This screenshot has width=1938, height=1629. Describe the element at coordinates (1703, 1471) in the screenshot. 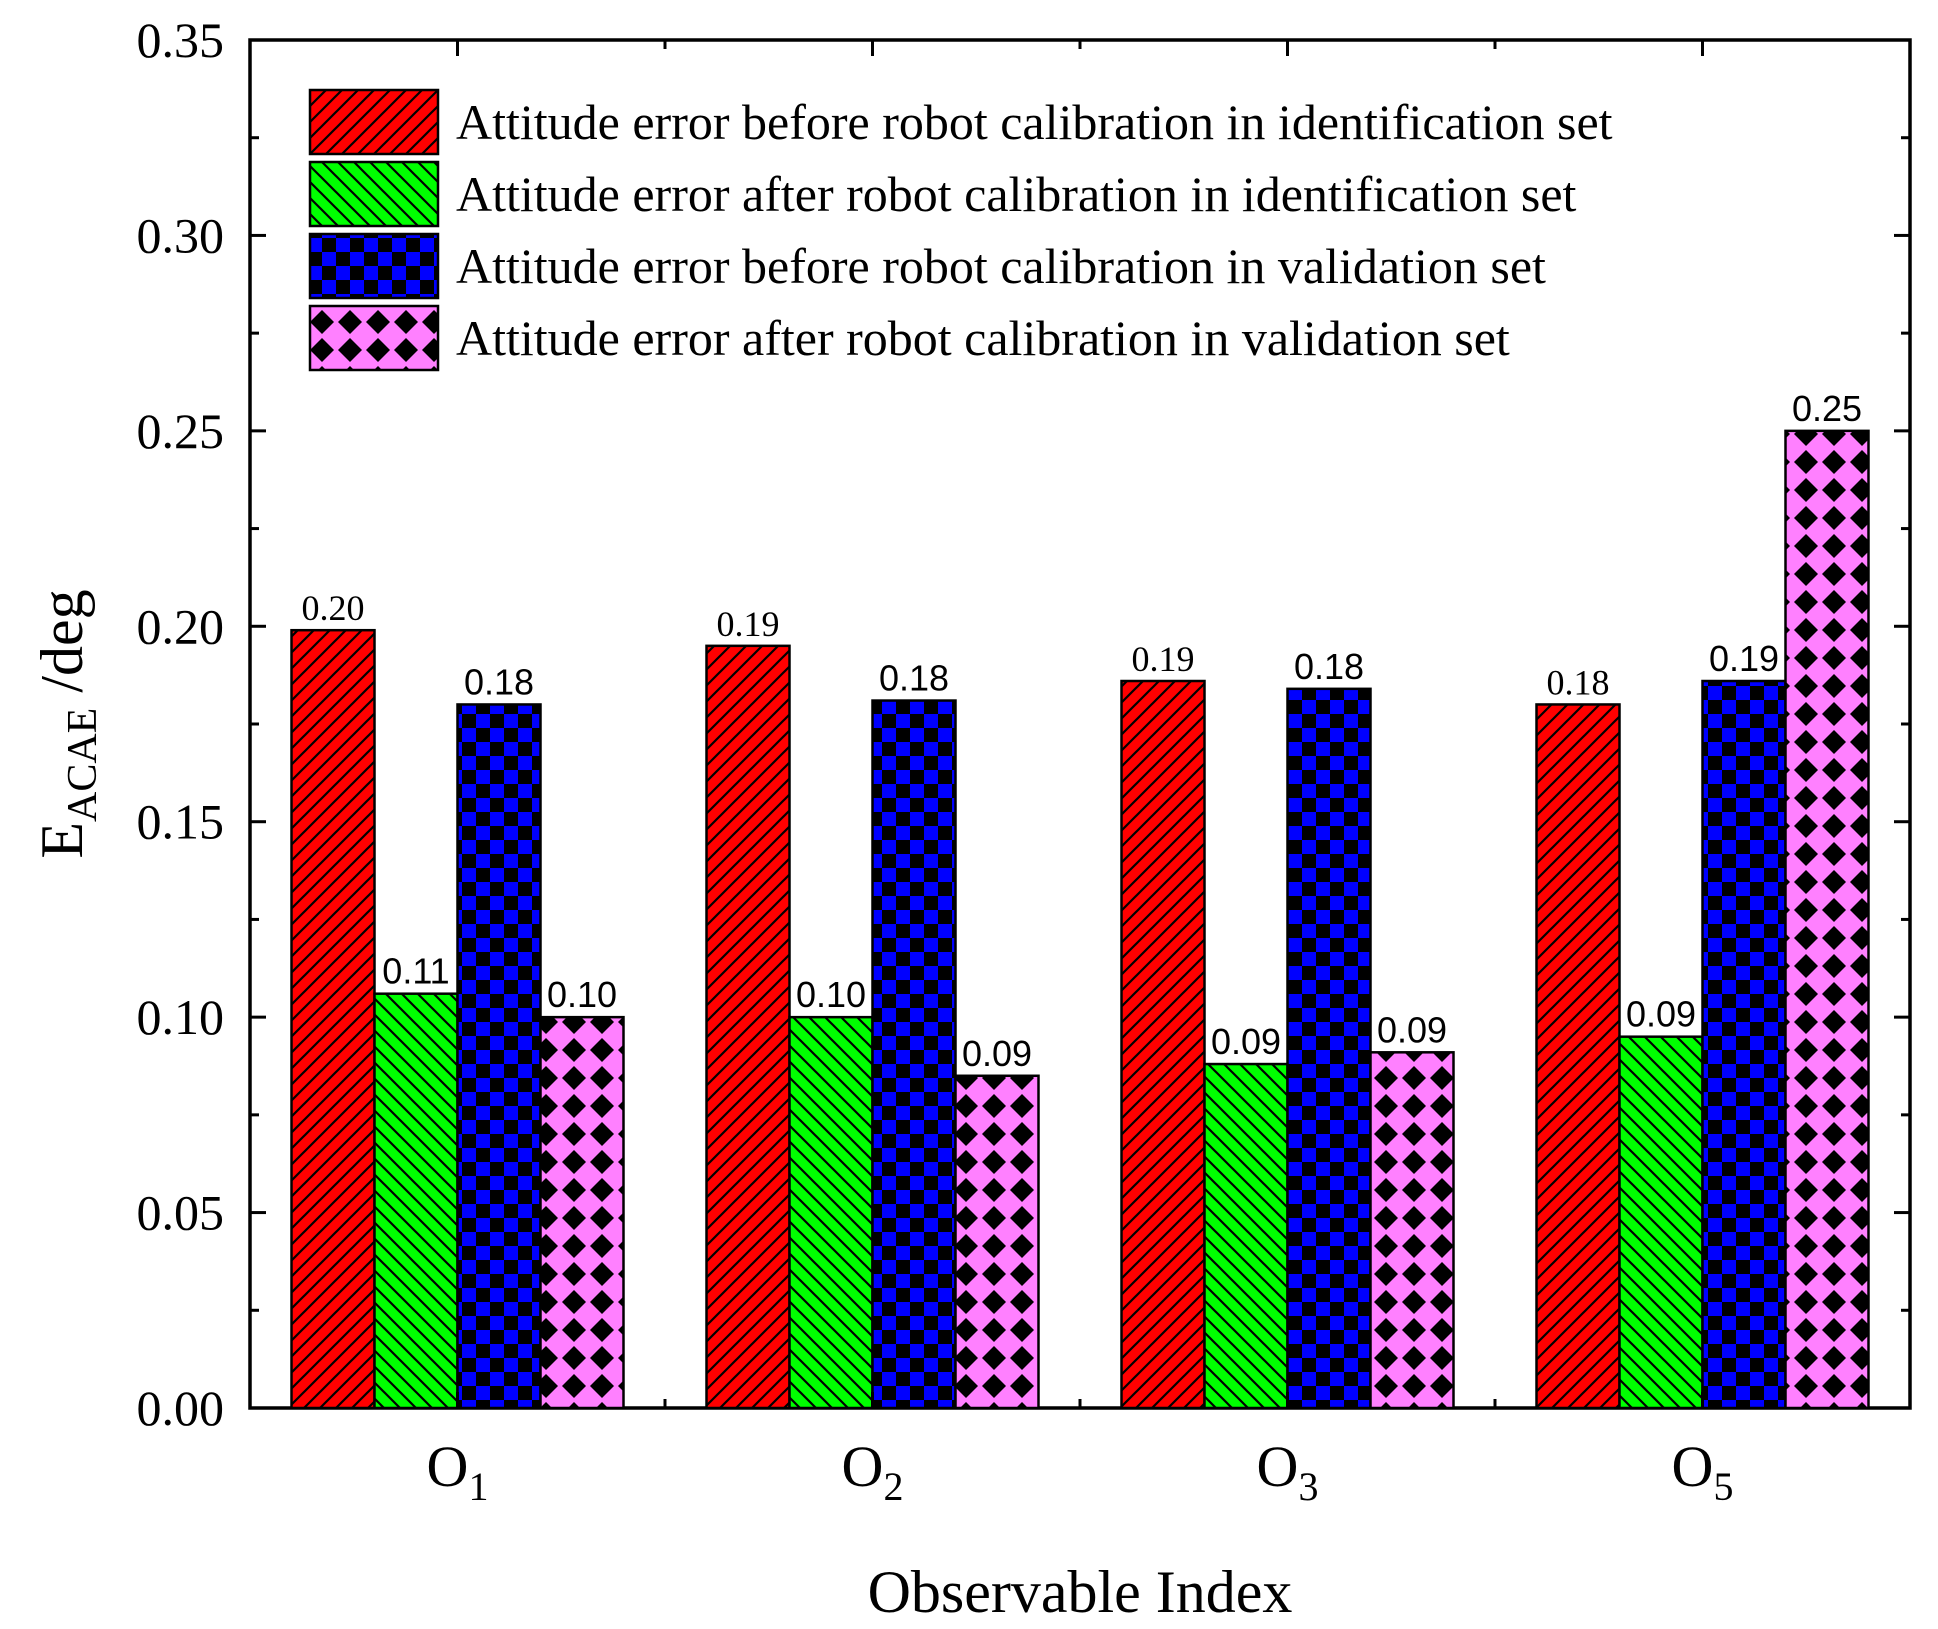

I see `x-tick-label: O5` at that location.